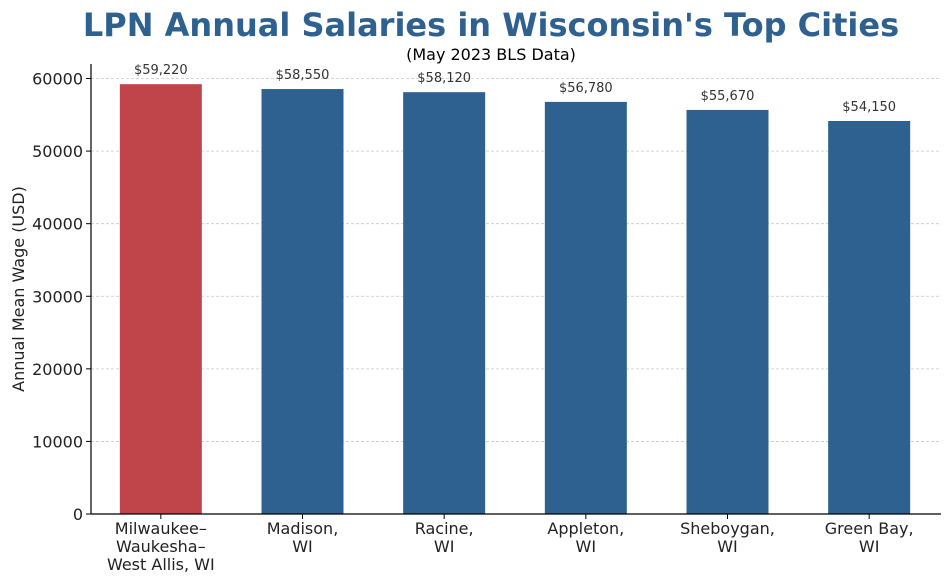 This screenshot has width=951, height=588. What do you see at coordinates (444, 78) in the screenshot?
I see `data-label: $58,120` at bounding box center [444, 78].